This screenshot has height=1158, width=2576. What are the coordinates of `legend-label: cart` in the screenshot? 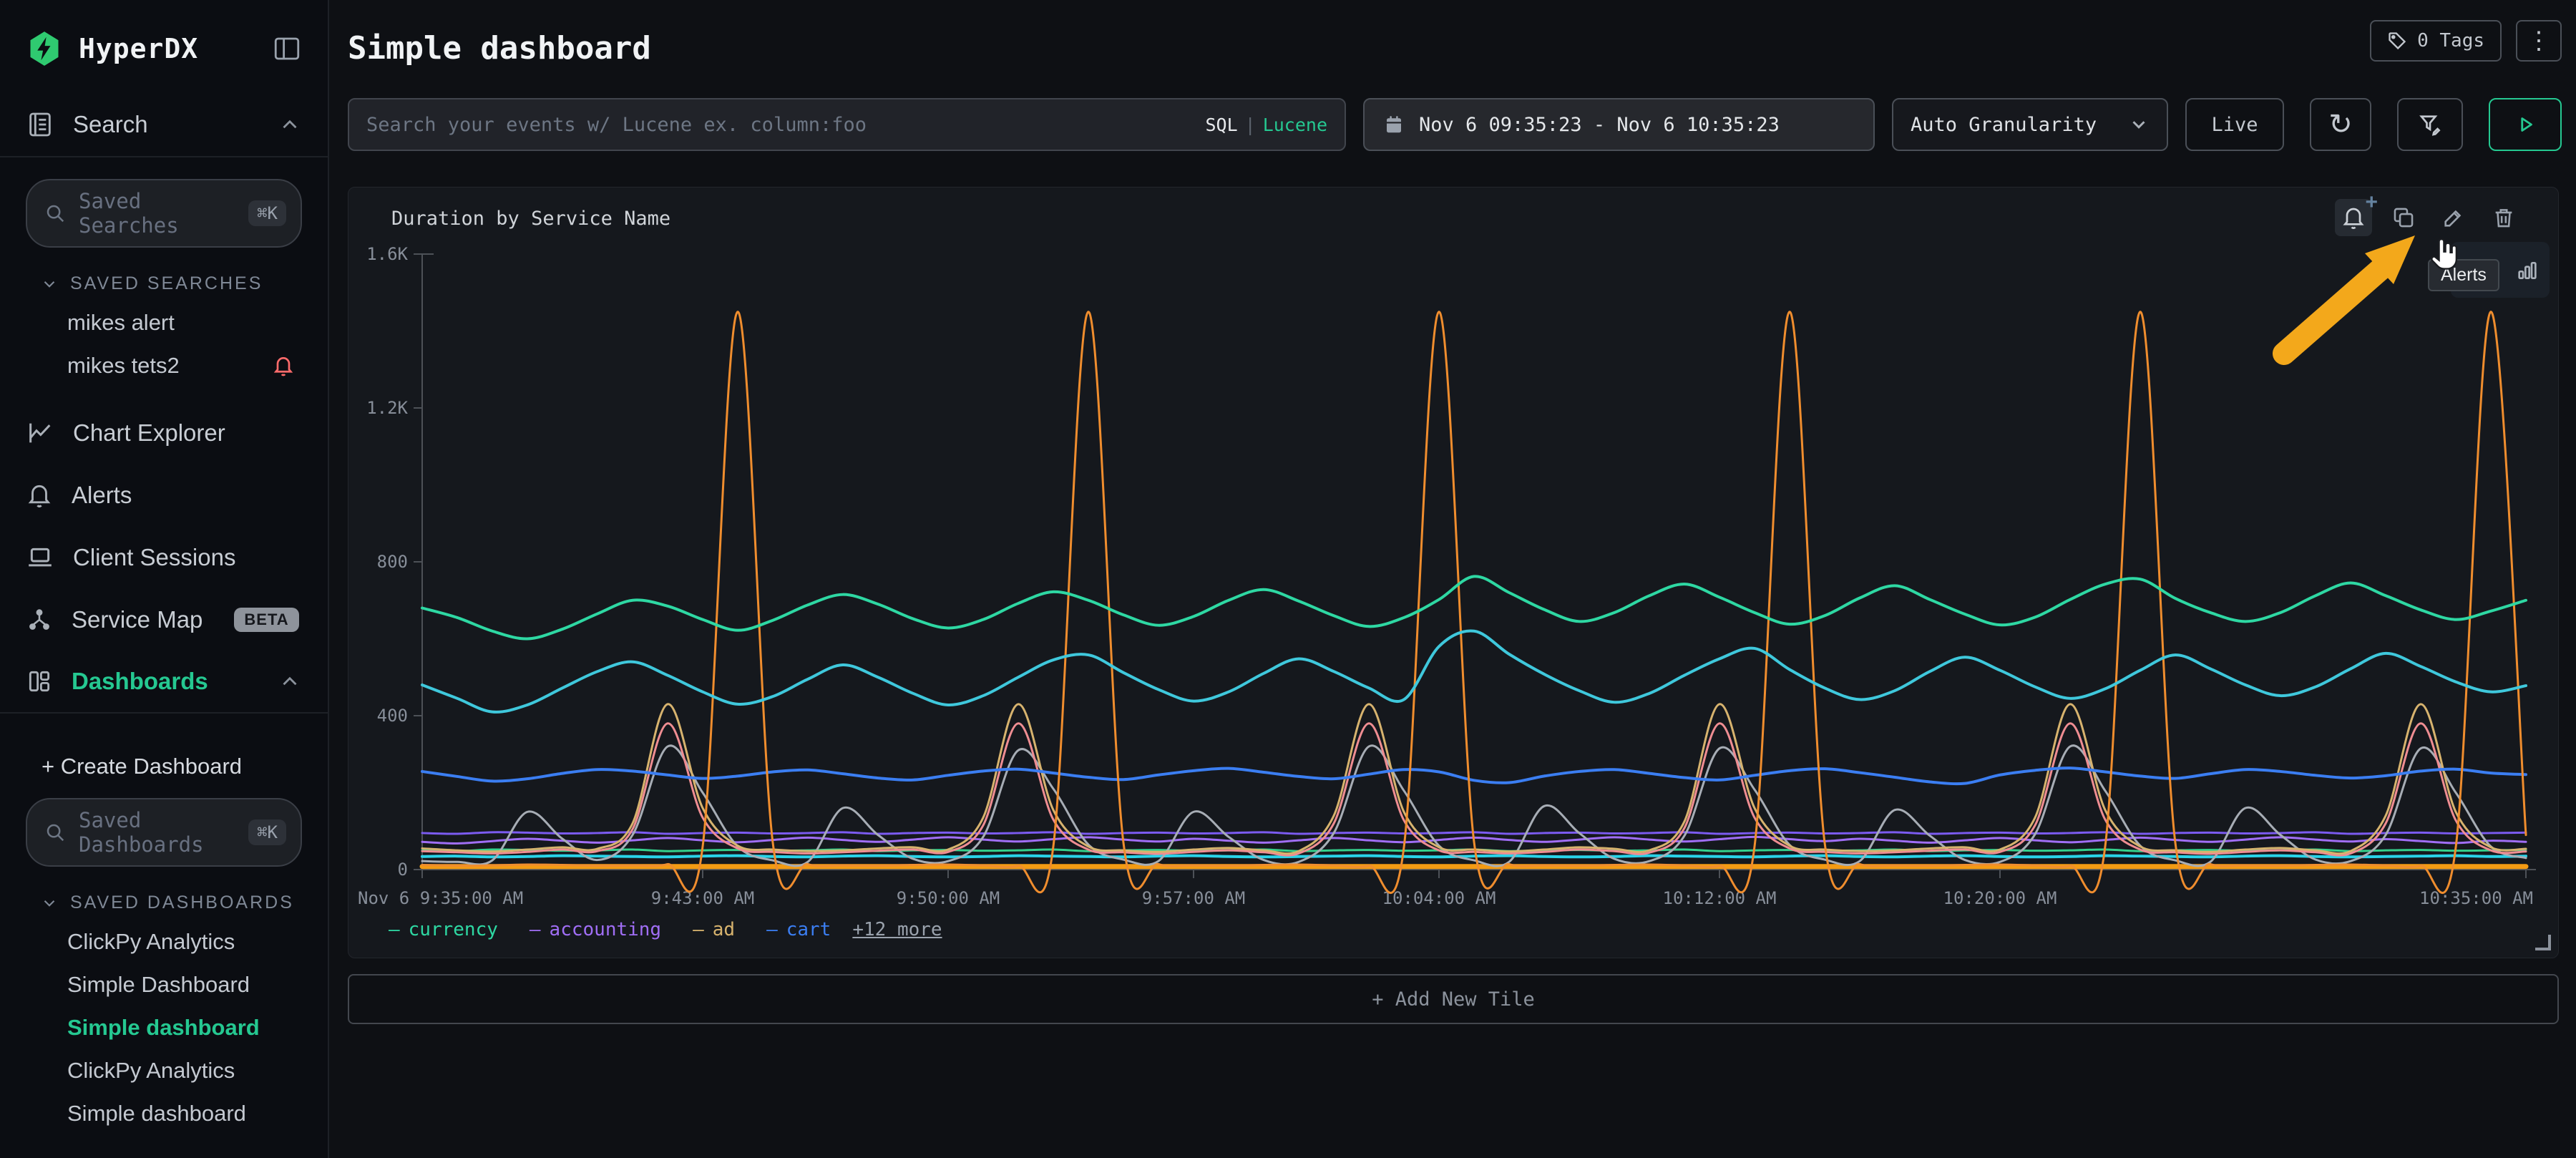 It's located at (808, 929).